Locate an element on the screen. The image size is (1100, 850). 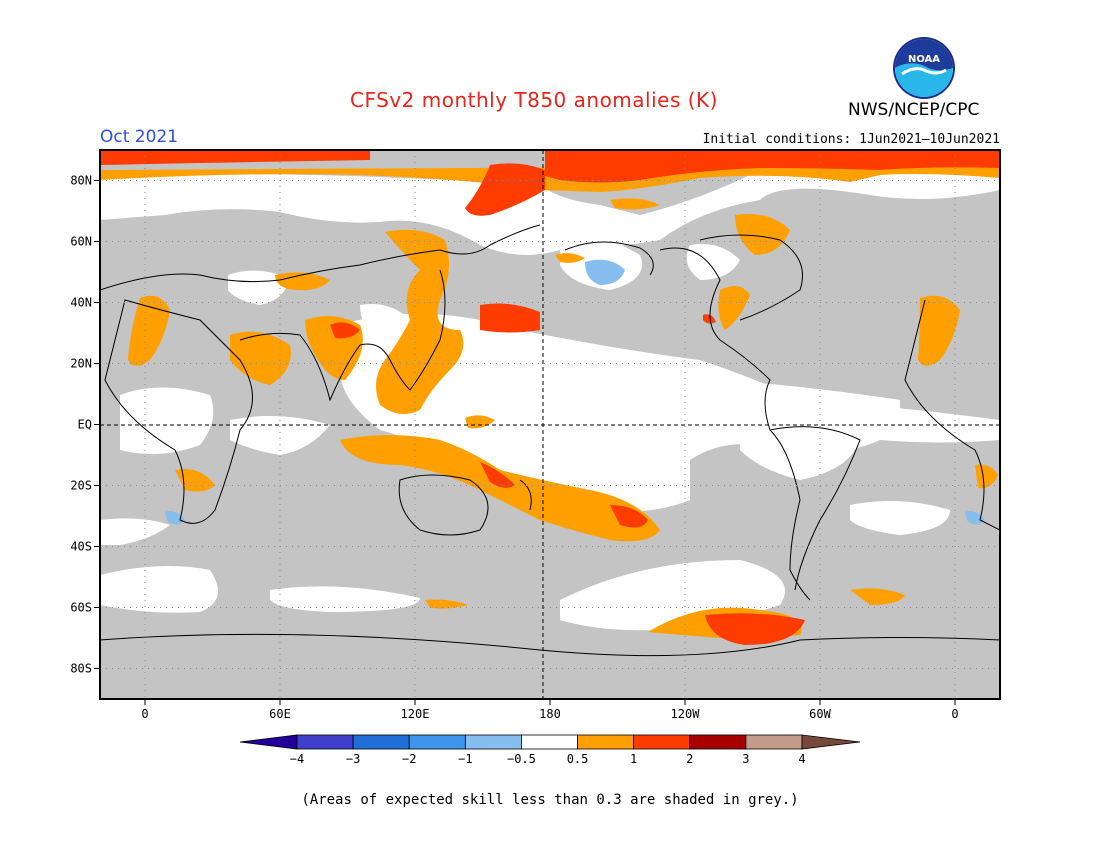
colorbar-label: −2 is located at coordinates (409, 759).